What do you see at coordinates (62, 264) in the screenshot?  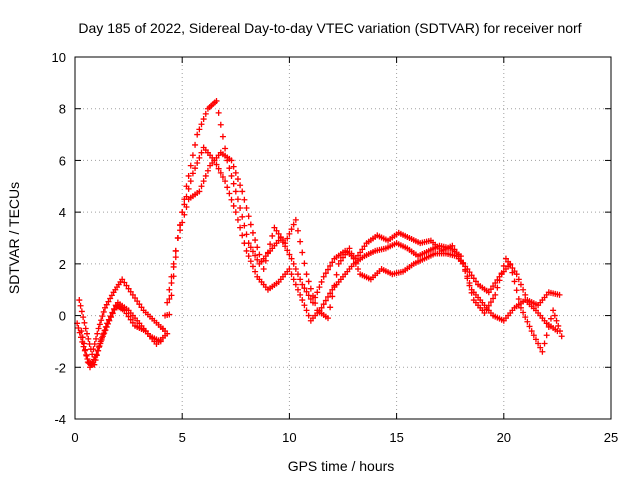 I see `y-tick-label: 2` at bounding box center [62, 264].